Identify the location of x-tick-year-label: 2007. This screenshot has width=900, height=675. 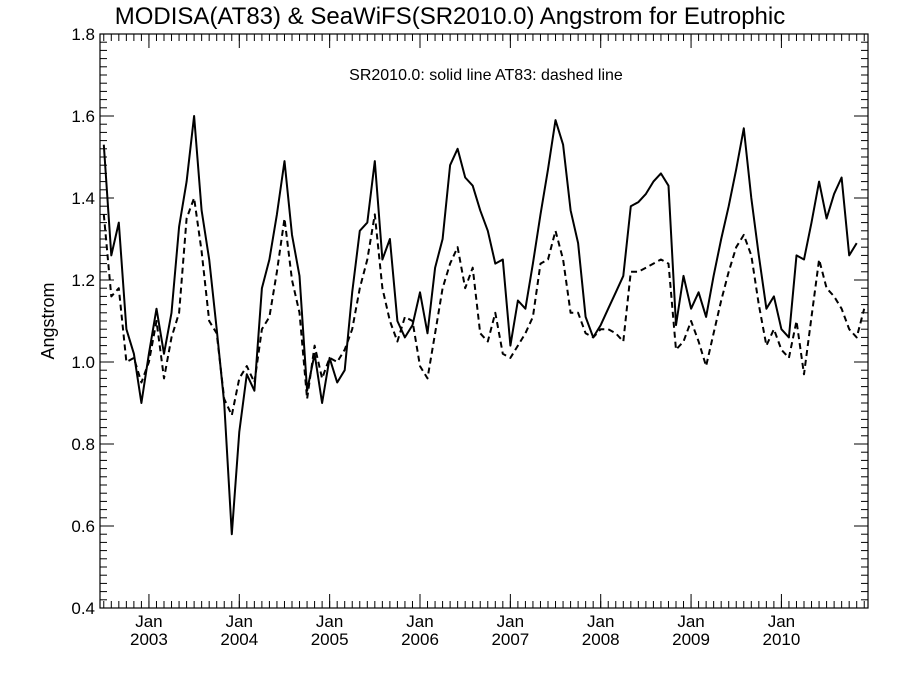
(510, 639).